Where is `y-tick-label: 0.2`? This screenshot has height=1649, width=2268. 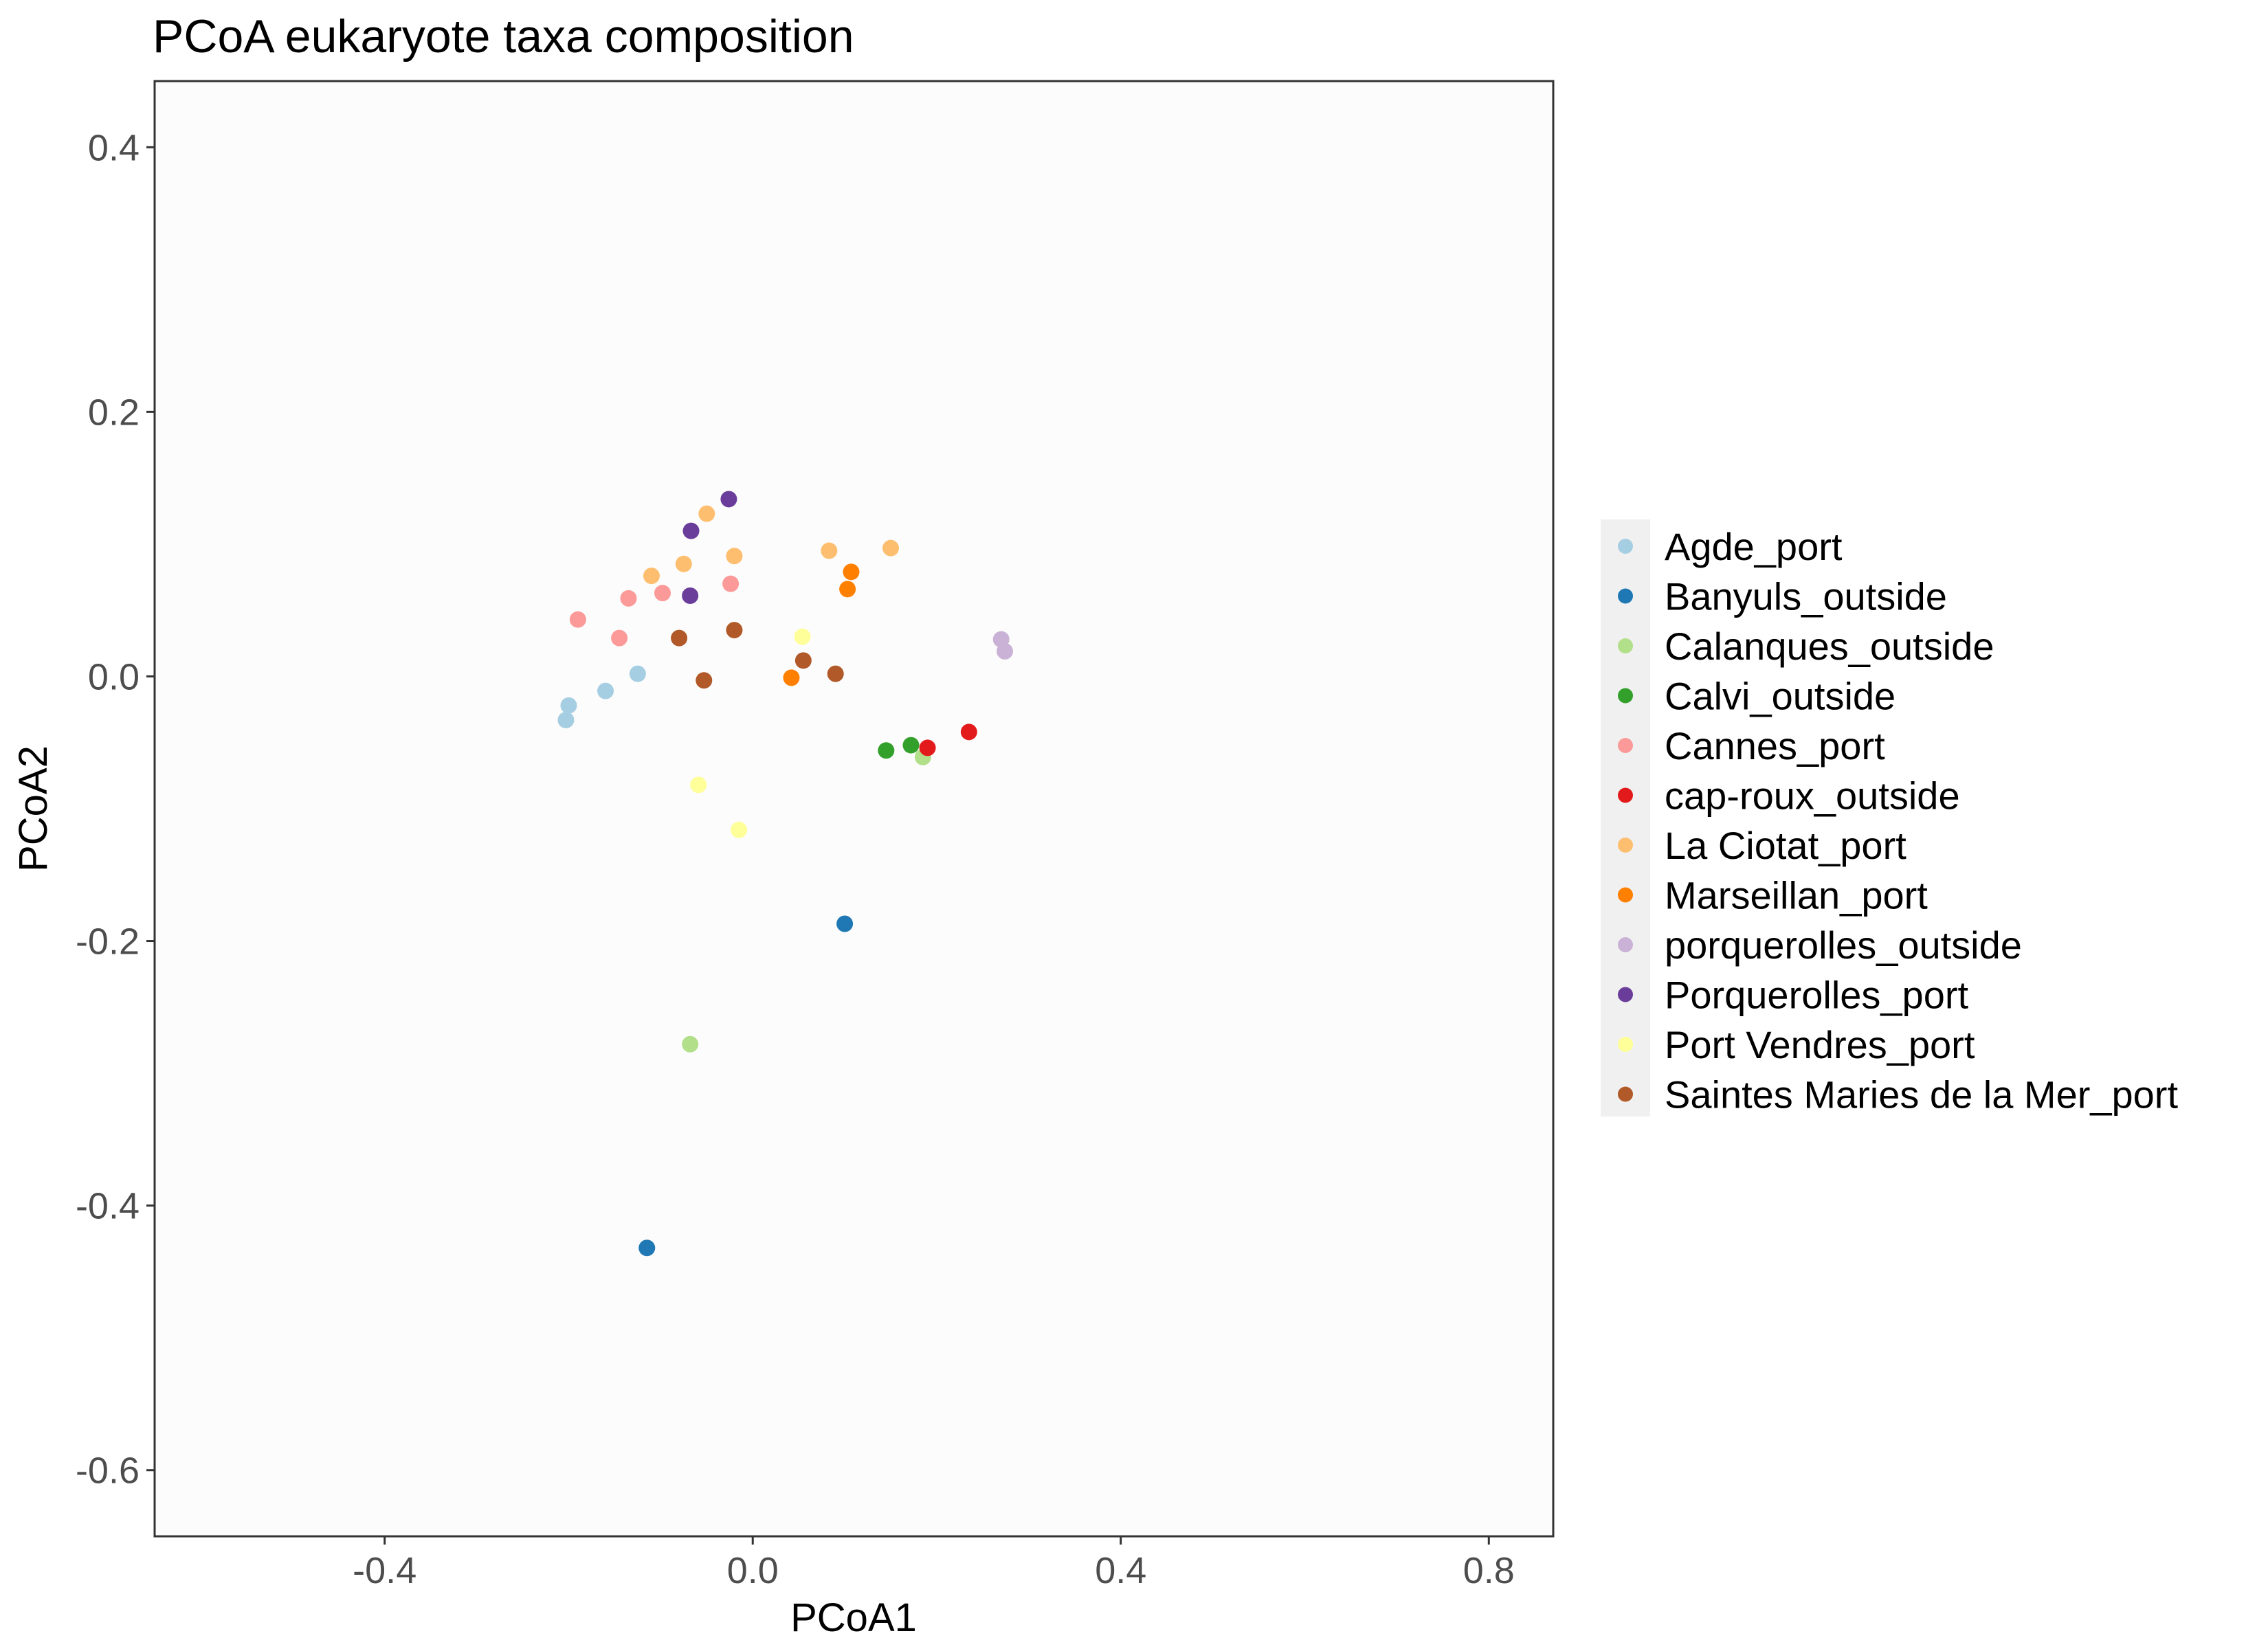
y-tick-label: 0.2 is located at coordinates (114, 412).